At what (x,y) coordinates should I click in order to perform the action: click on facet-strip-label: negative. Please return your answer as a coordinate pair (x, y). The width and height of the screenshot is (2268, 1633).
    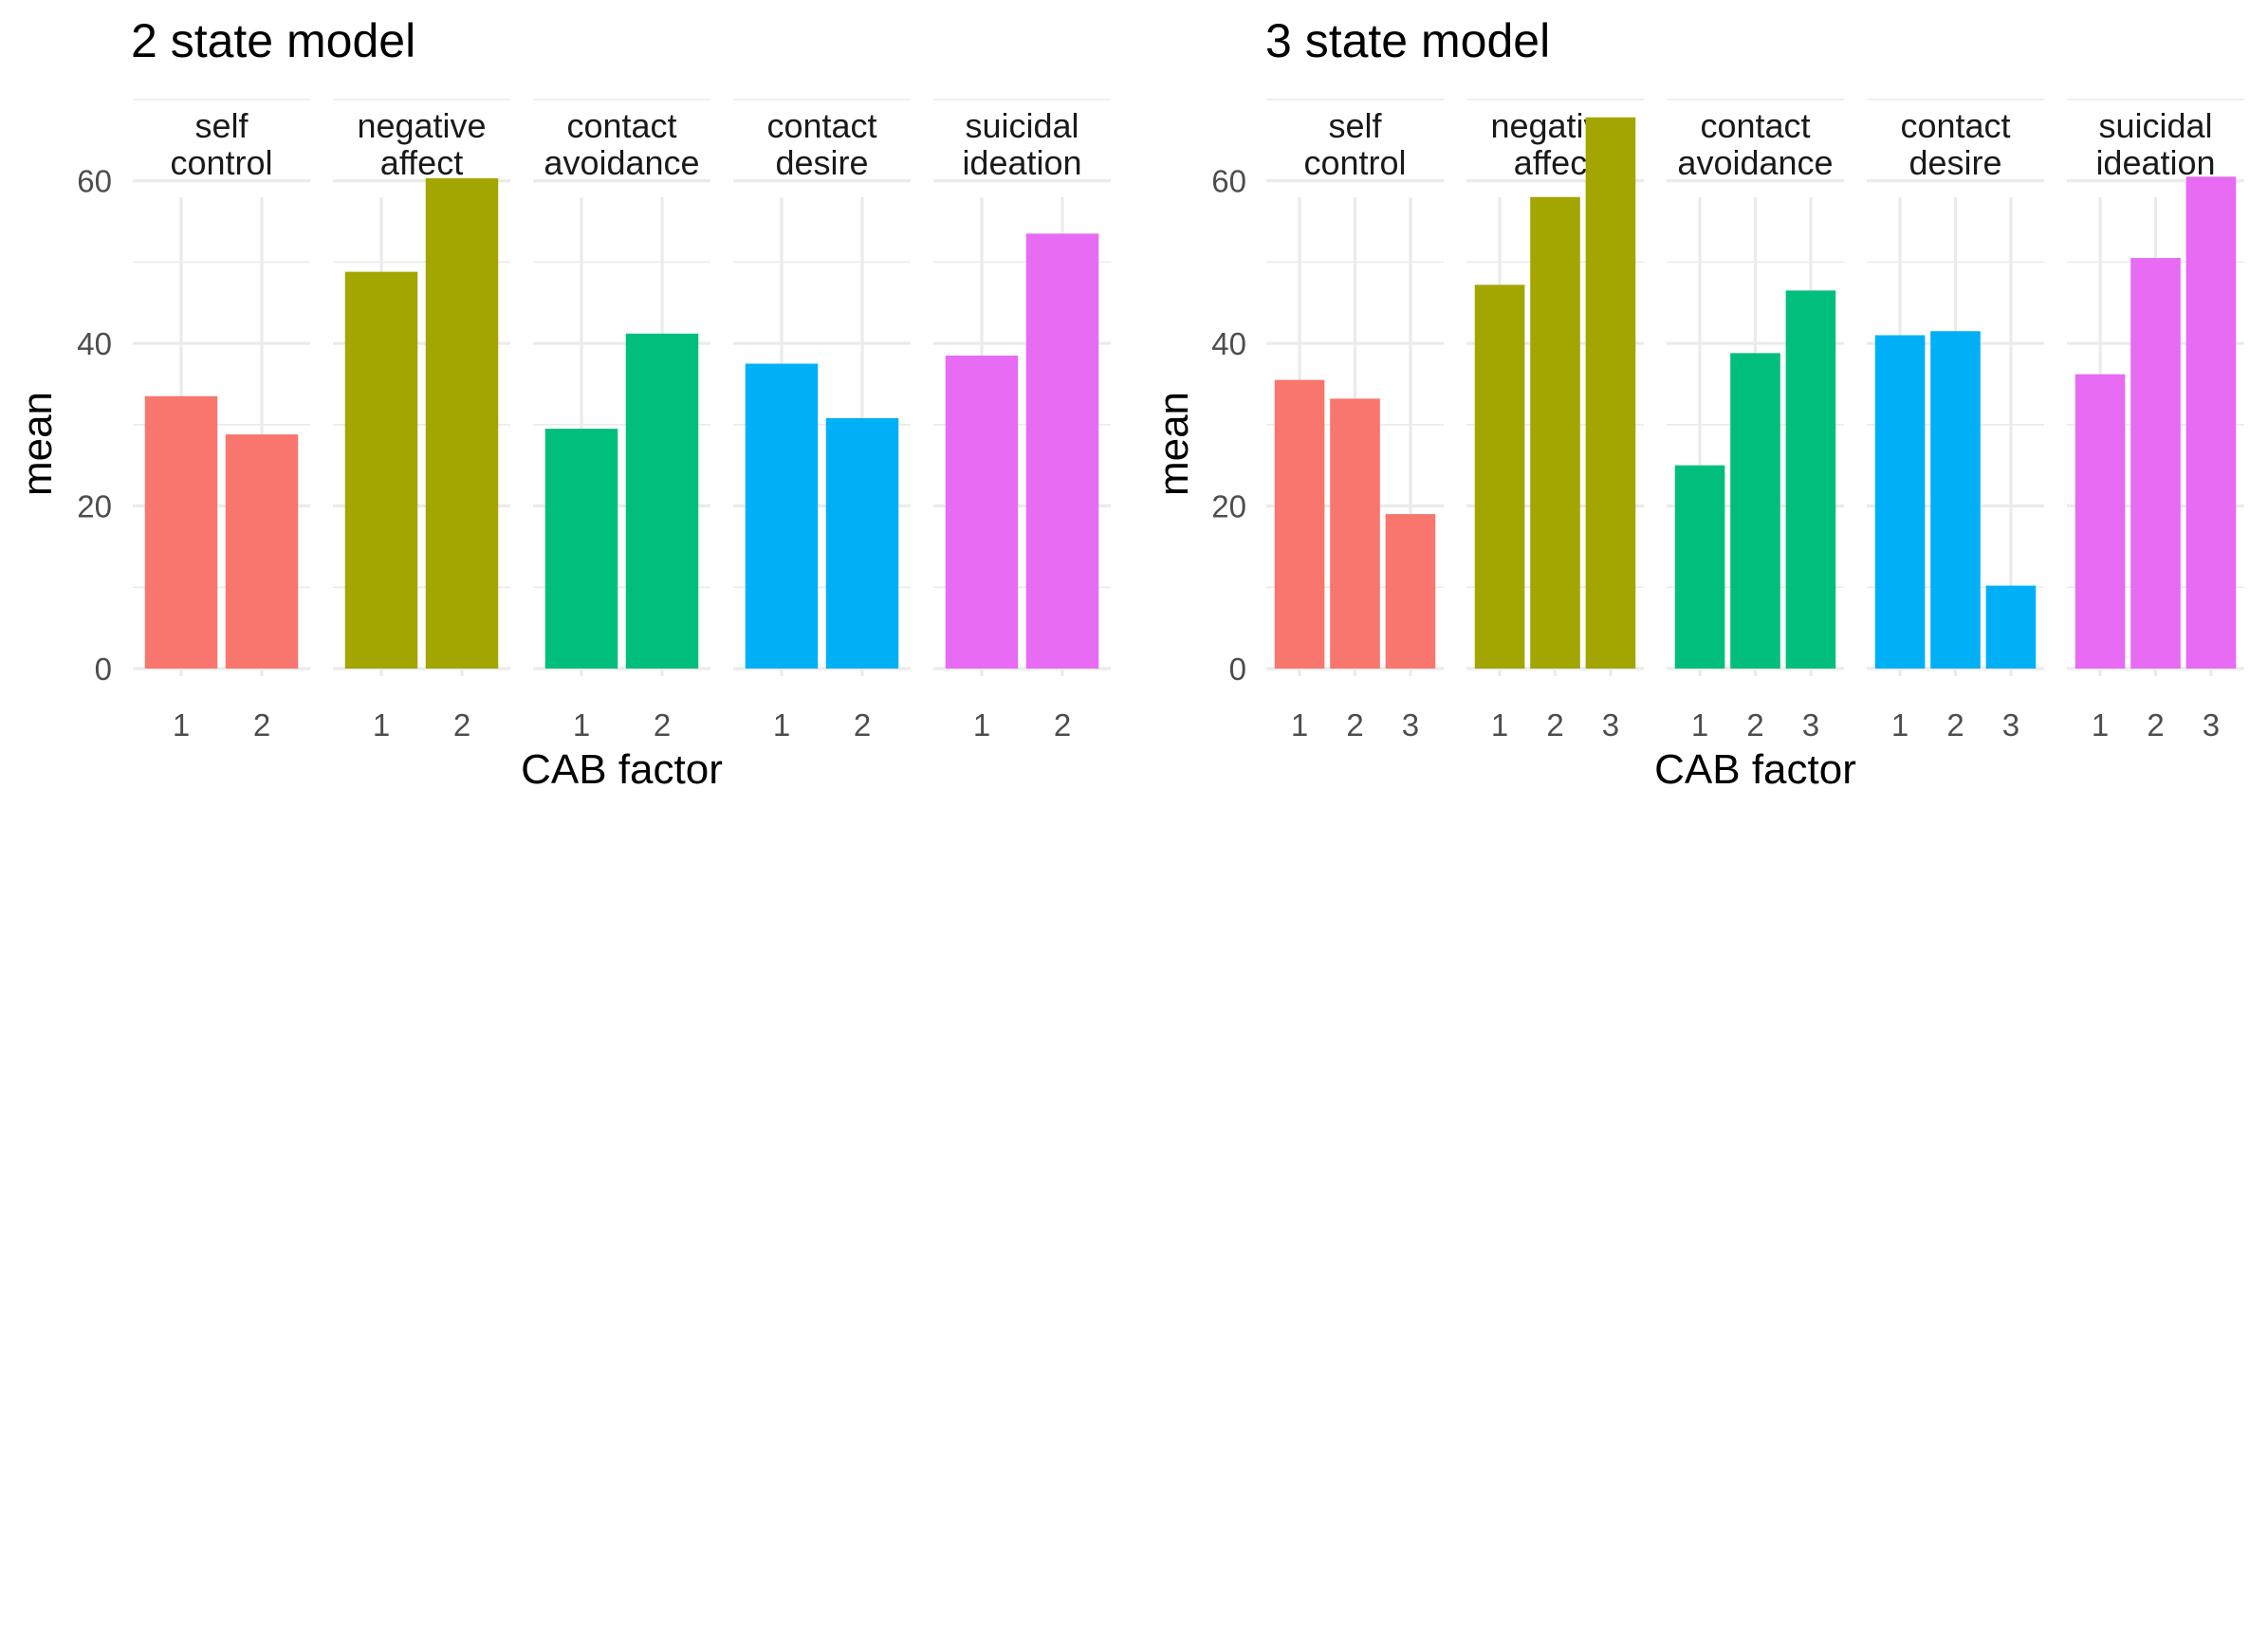
    Looking at the image, I should click on (421, 125).